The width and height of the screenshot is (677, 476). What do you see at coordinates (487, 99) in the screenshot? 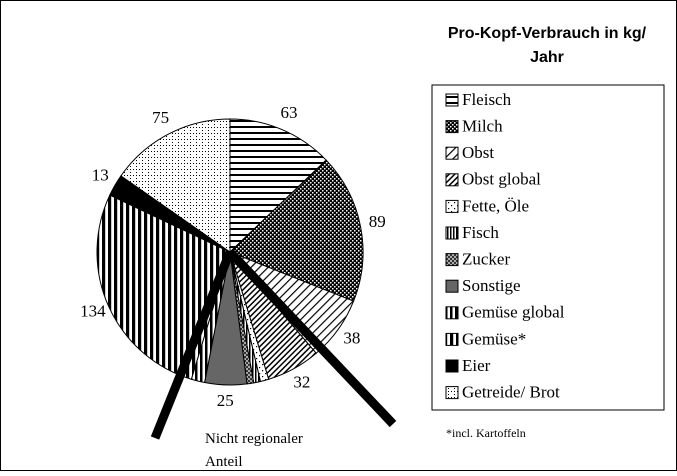
I see `legend-label: Fleisch` at bounding box center [487, 99].